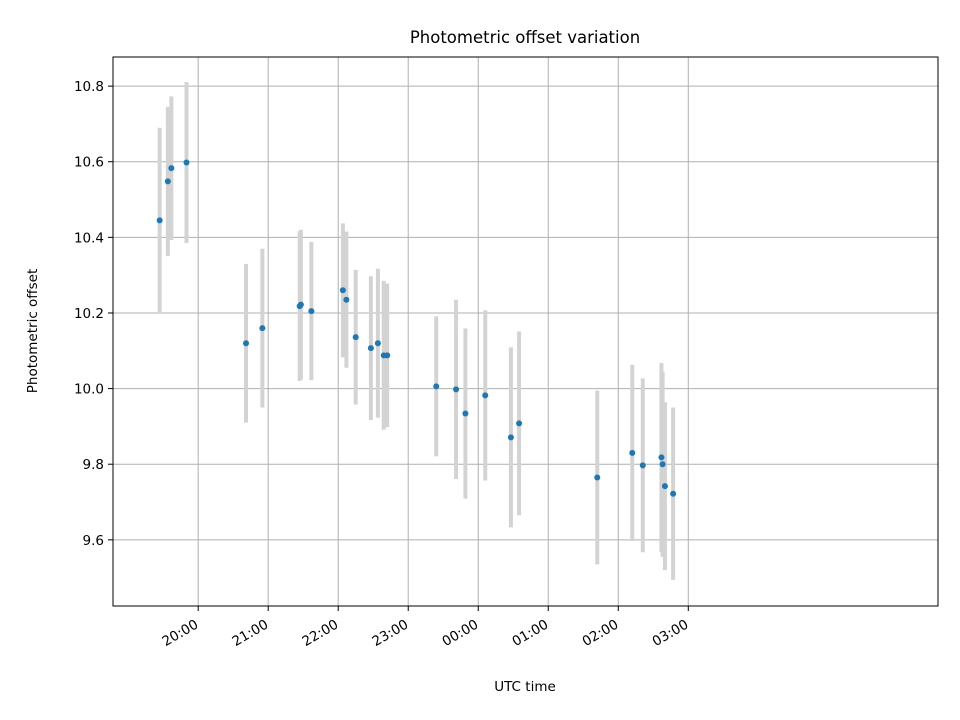  Describe the element at coordinates (33, 331) in the screenshot. I see `y-axis-label: Photometric offset` at that location.